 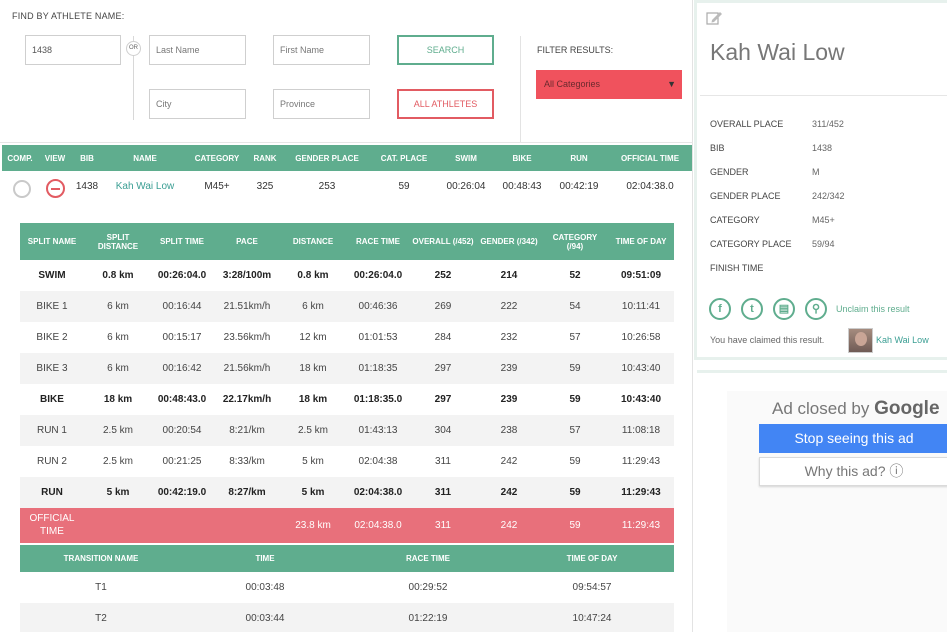 What do you see at coordinates (321, 104) in the screenshot?
I see `province-input` at bounding box center [321, 104].